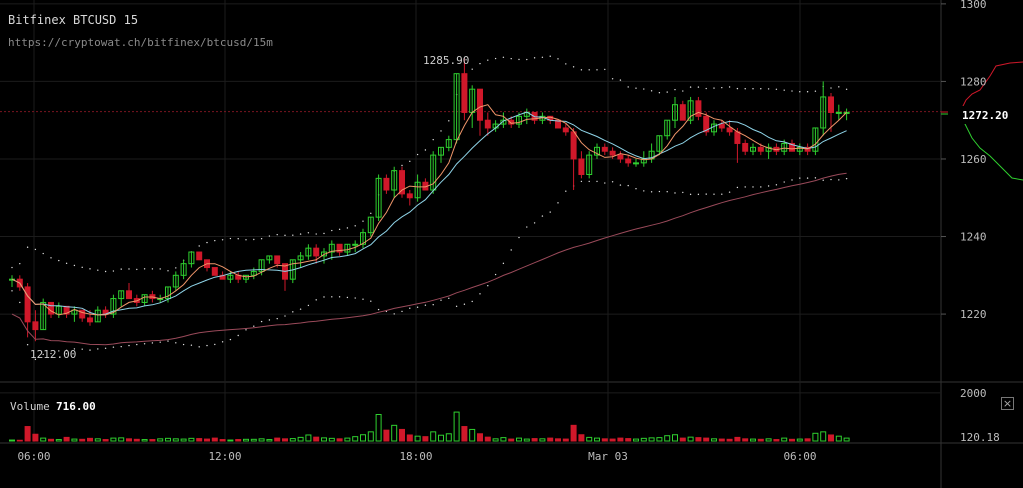 This screenshot has height=488, width=1023. What do you see at coordinates (446, 60) in the screenshot?
I see `high-price-label: 1285.90` at bounding box center [446, 60].